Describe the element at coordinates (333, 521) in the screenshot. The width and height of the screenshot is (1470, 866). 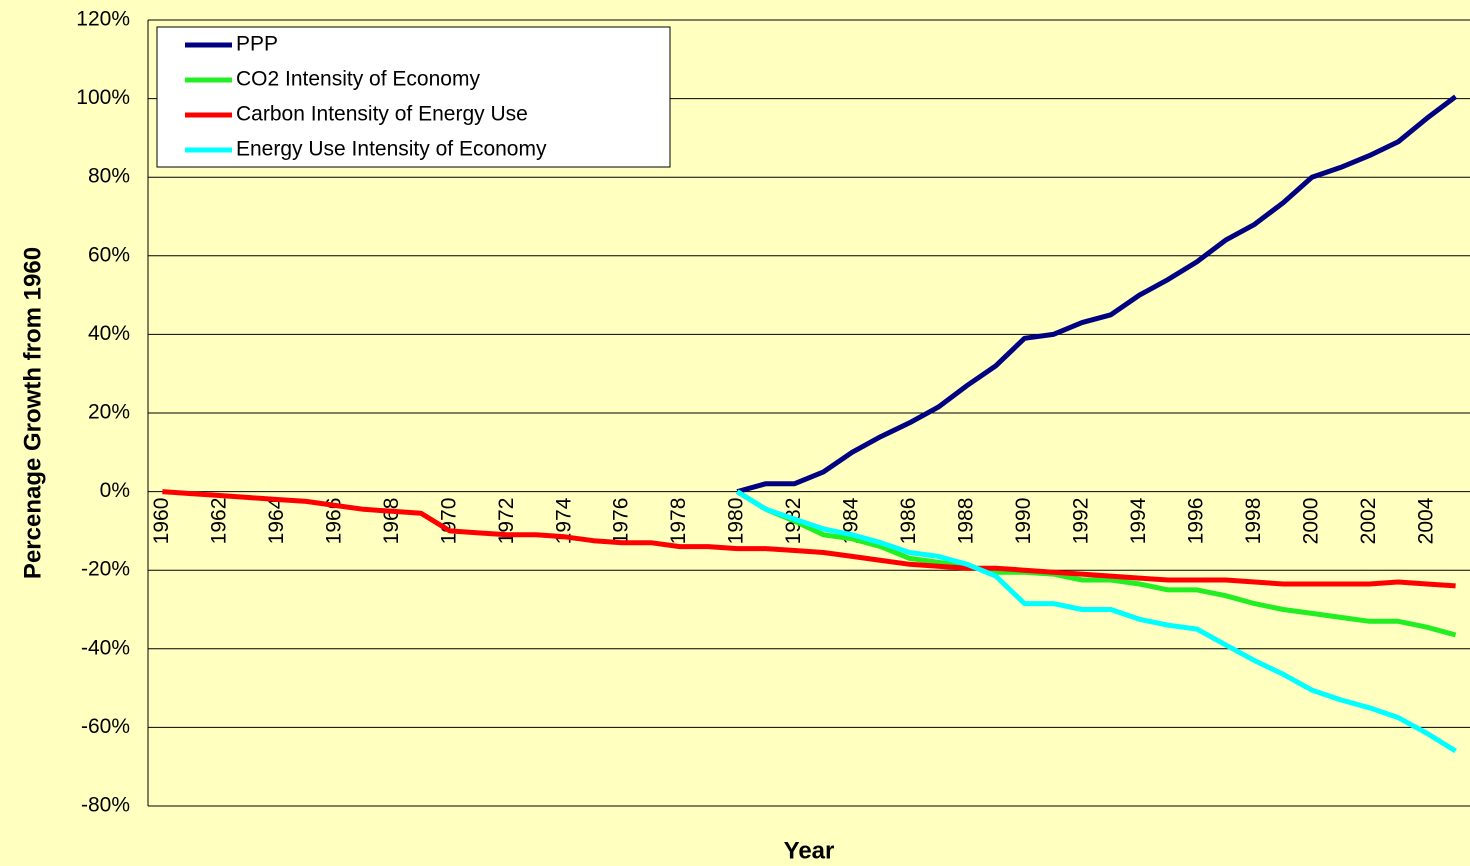
I see `x-tick-label: 1966` at that location.